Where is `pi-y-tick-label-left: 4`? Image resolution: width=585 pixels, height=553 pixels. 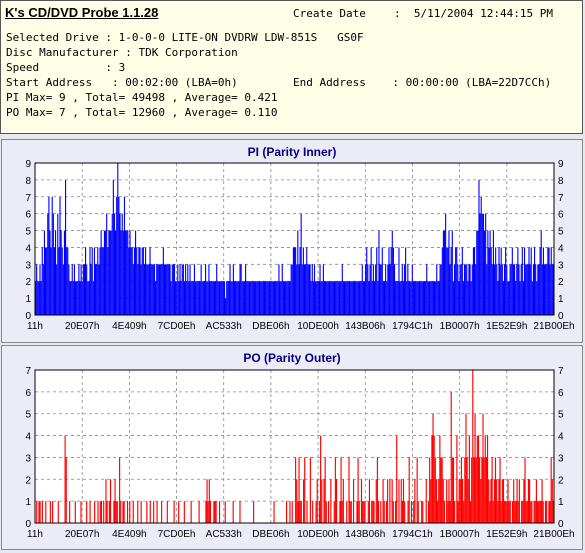
pi-y-tick-label-left: 4 is located at coordinates (28, 248).